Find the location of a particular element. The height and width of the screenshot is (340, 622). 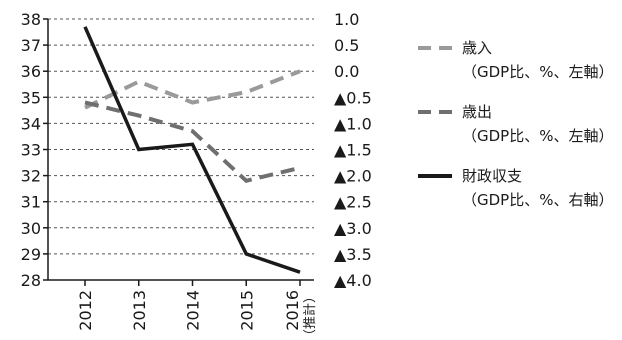

left-tick-label: 34 is located at coordinates (31, 123).